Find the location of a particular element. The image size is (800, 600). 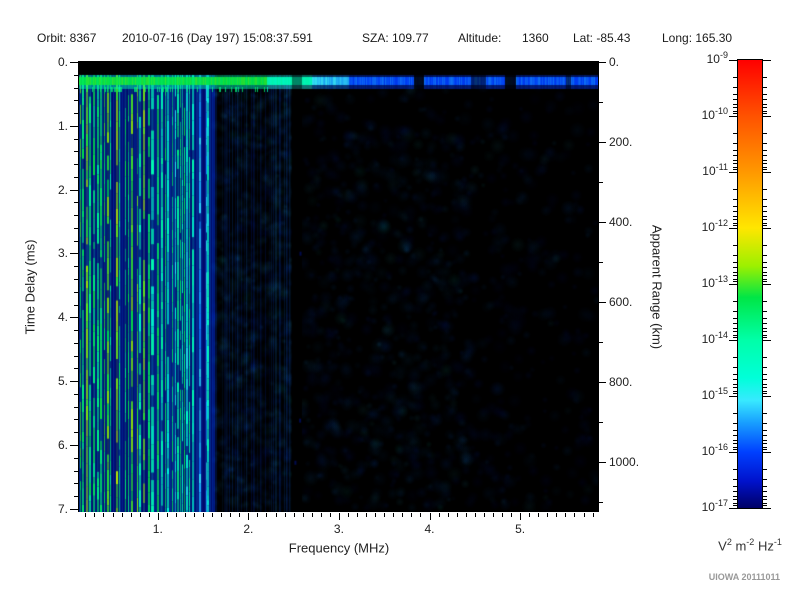

colorbar-label-exponent: -11 is located at coordinates (721, 167).